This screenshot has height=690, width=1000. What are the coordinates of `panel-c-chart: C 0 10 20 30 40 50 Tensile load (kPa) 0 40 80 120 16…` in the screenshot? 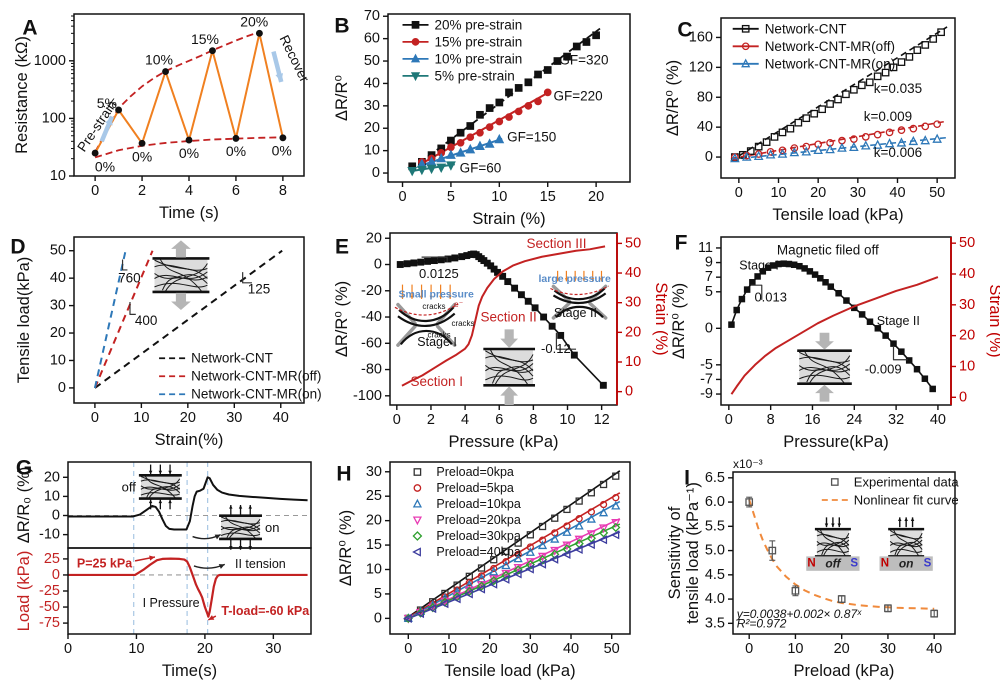 It's located at (810, 120).